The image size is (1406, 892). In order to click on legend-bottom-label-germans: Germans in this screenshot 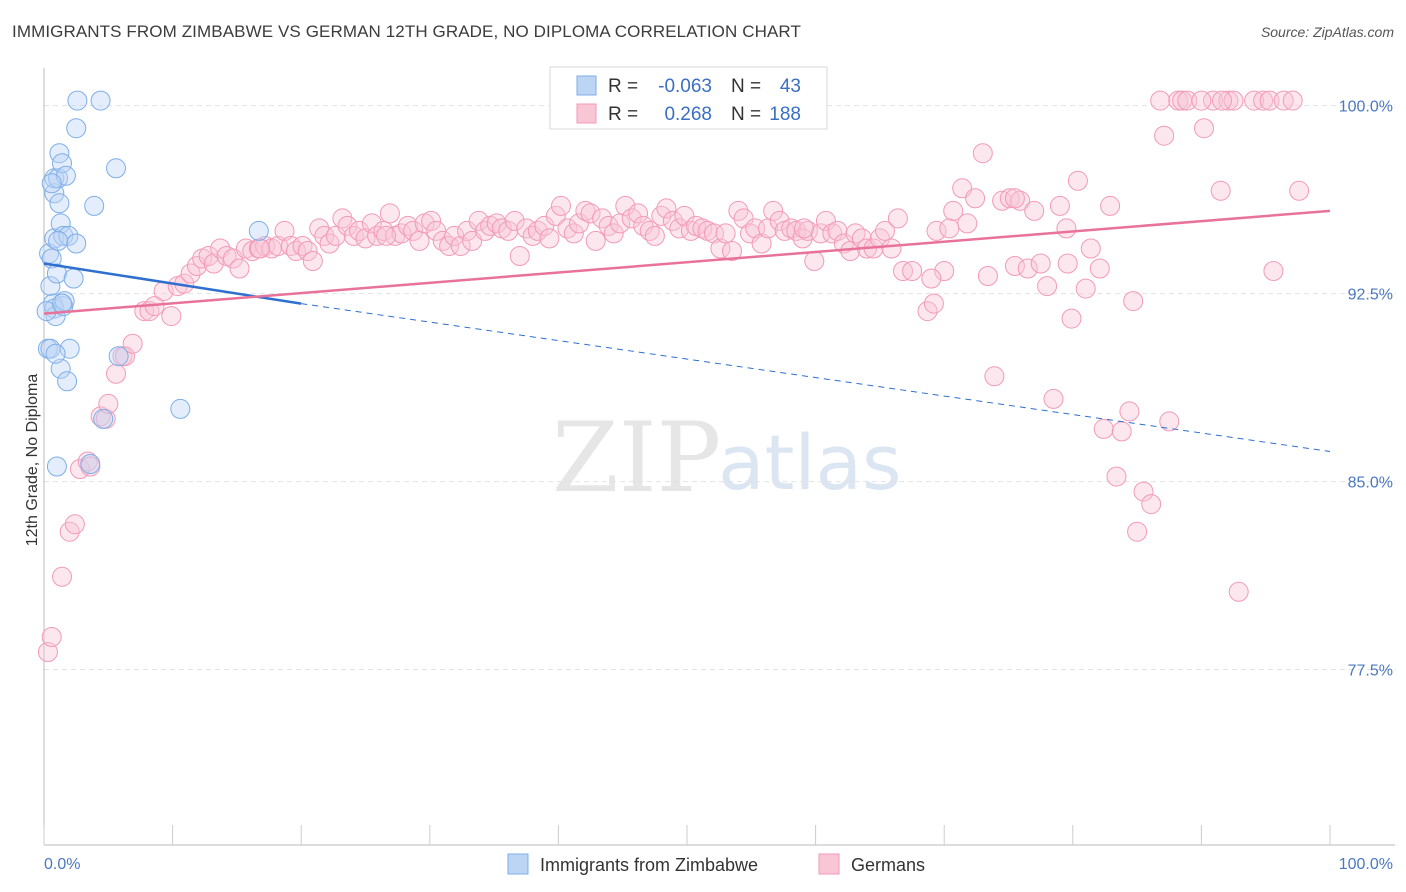, I will do `click(888, 865)`.